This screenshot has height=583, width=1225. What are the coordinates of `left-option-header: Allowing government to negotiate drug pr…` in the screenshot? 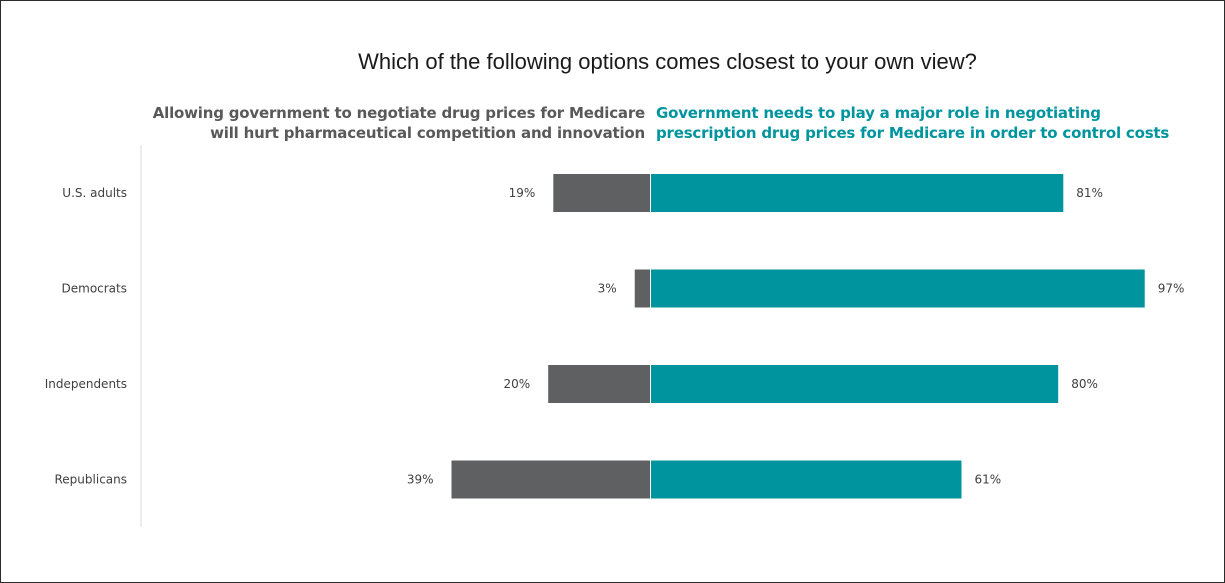 It's located at (399, 123).